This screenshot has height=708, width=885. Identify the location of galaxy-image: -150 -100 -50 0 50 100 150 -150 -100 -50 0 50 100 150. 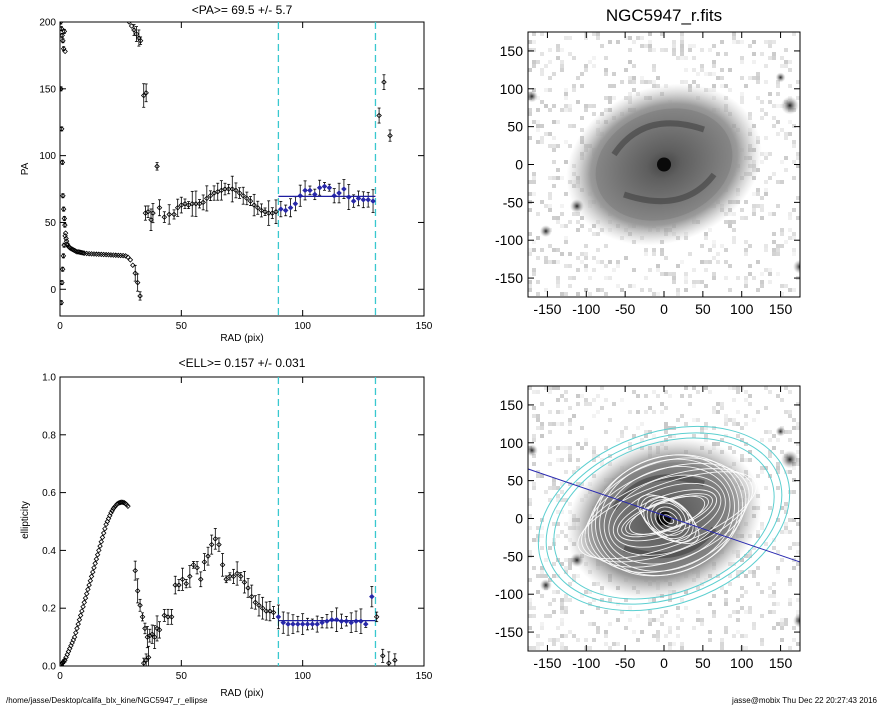
(648, 174).